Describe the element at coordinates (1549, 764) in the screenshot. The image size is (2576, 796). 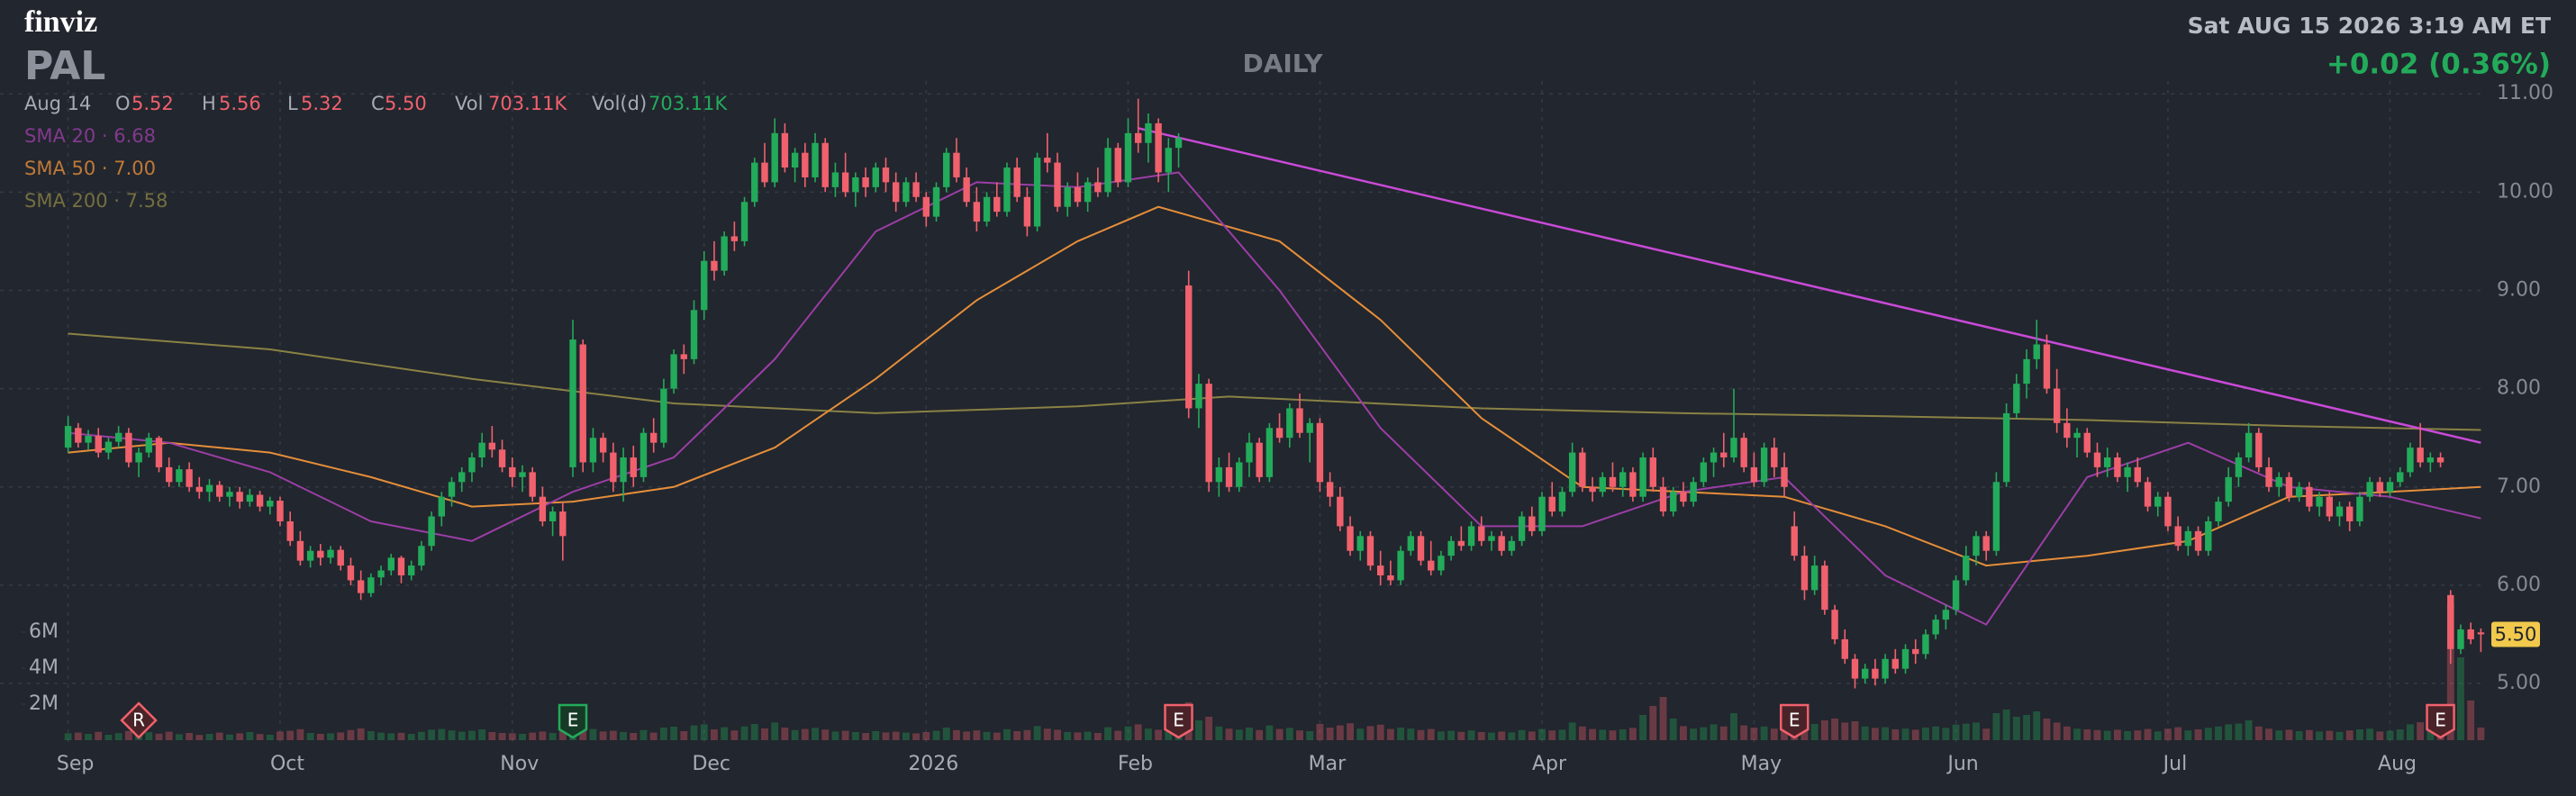
I see `x-tick-label: Apr` at that location.